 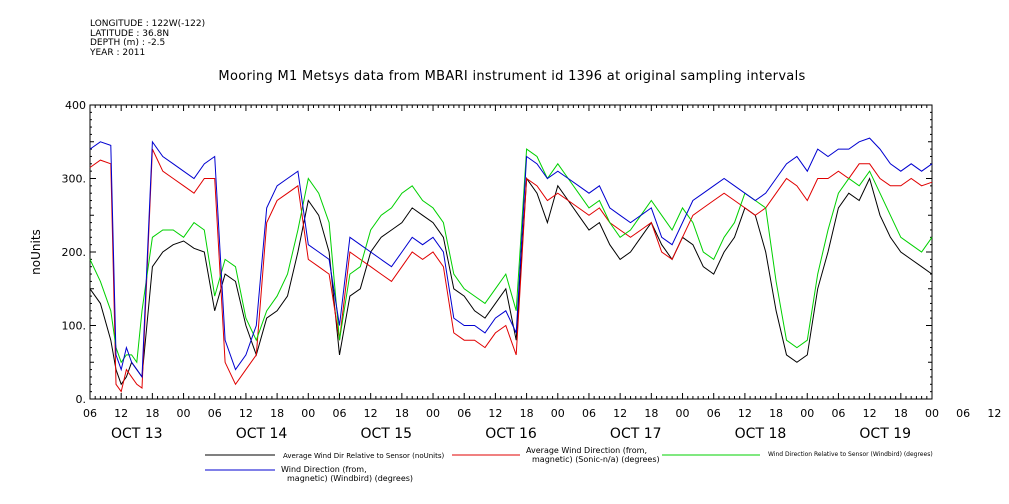 I want to click on y-tick-label: 200., so click(x=74, y=252).